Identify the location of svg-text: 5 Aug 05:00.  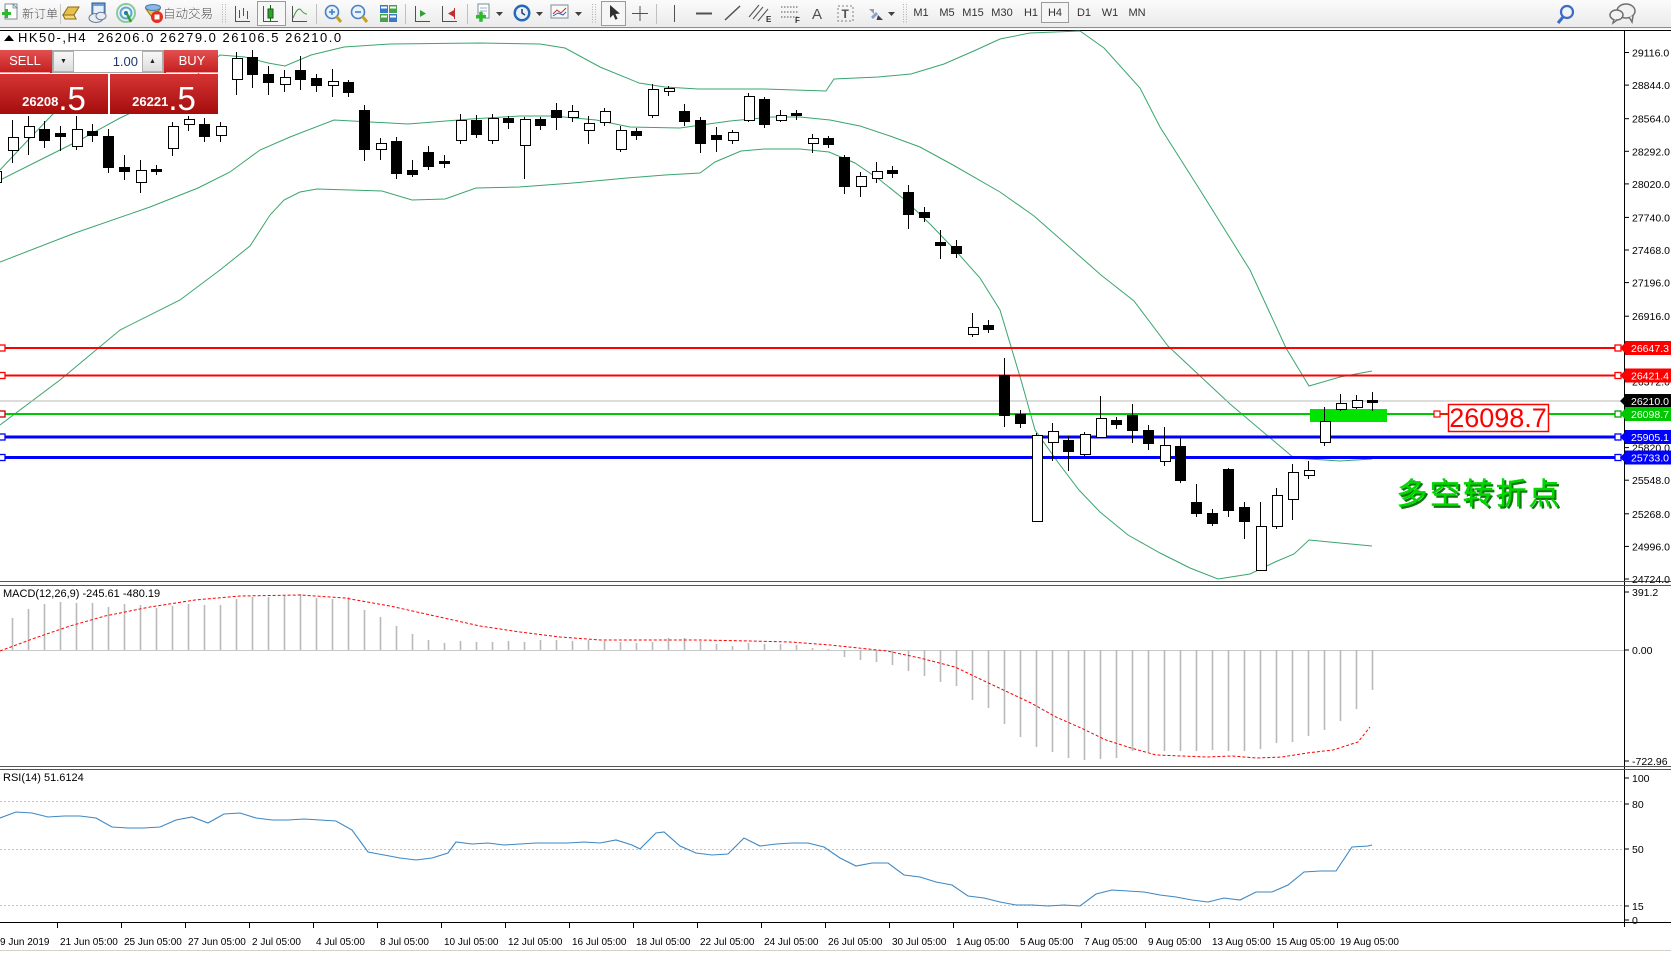
(1047, 942).